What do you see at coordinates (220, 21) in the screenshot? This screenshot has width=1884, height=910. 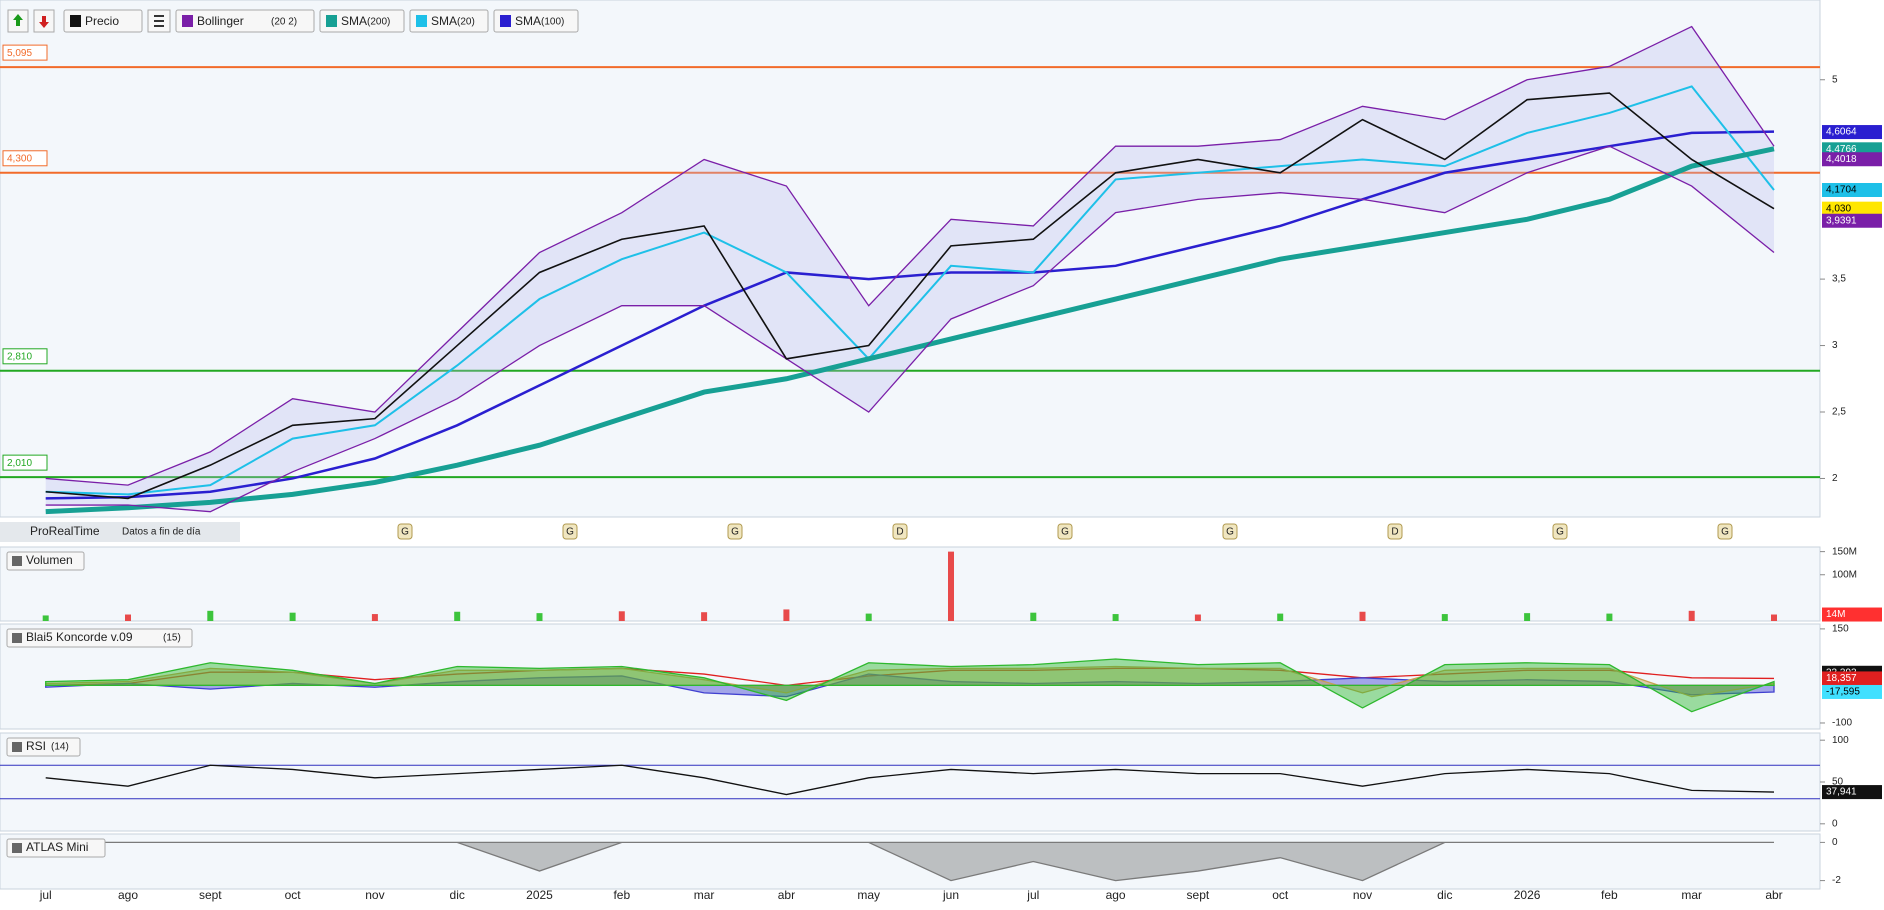 I see `legend-label: Bollinger` at bounding box center [220, 21].